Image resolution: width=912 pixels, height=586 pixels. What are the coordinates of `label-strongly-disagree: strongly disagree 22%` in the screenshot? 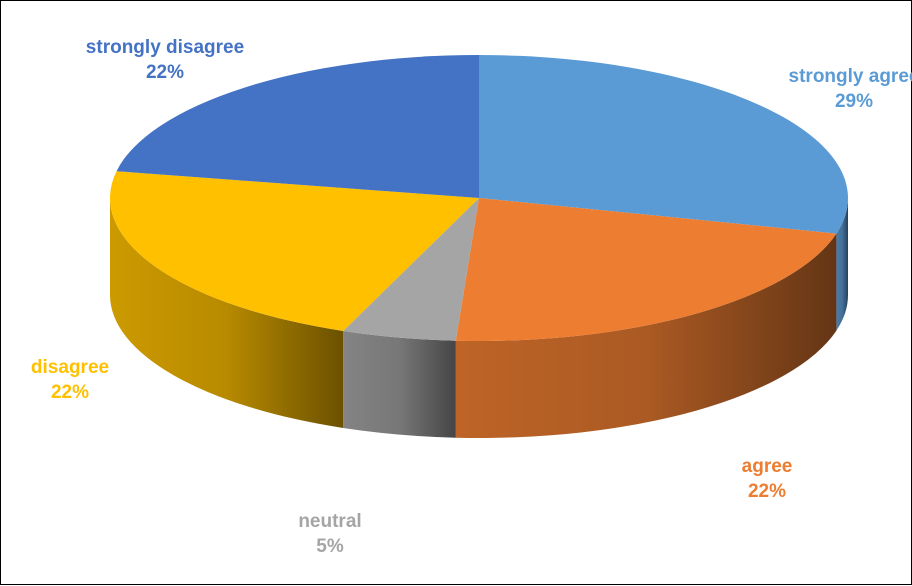 It's located at (165, 60).